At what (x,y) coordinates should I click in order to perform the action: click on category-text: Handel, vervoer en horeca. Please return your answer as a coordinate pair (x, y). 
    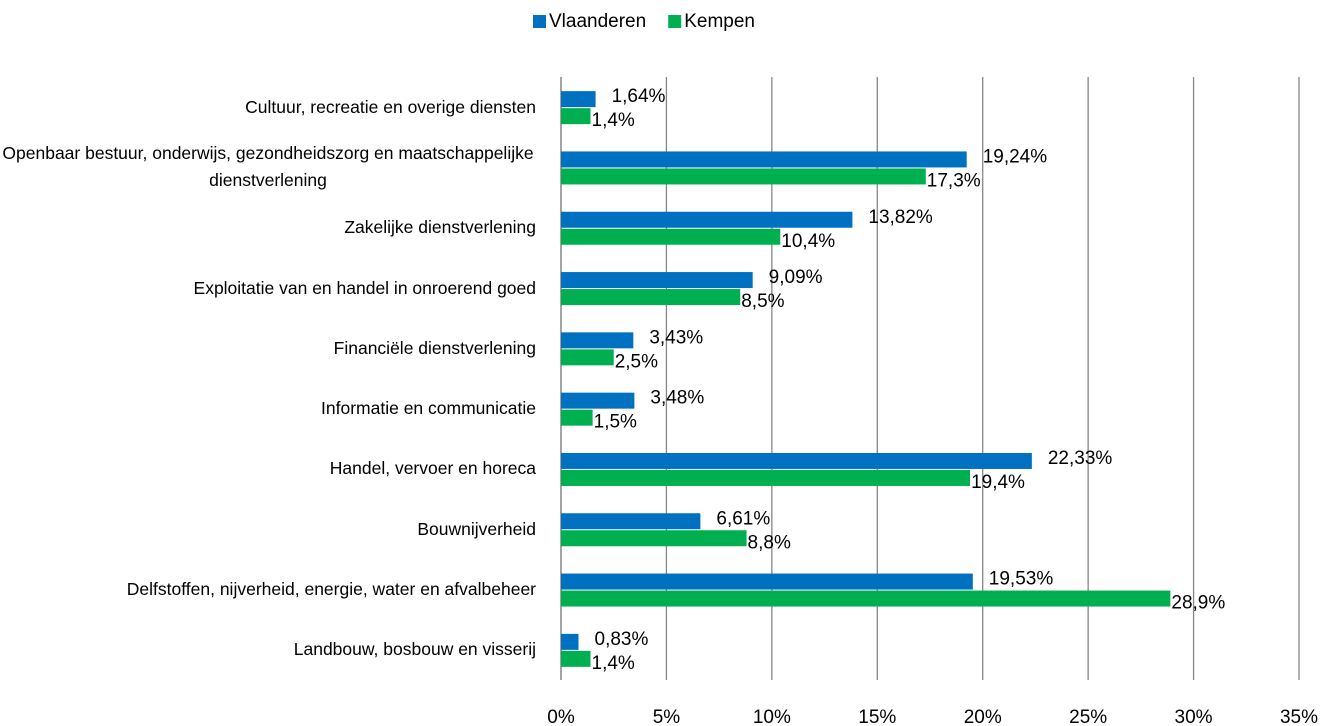
    Looking at the image, I should click on (432, 468).